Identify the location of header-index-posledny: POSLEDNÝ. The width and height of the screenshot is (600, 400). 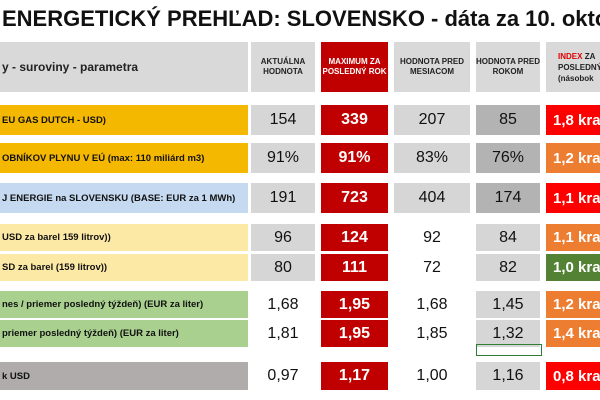
(579, 67).